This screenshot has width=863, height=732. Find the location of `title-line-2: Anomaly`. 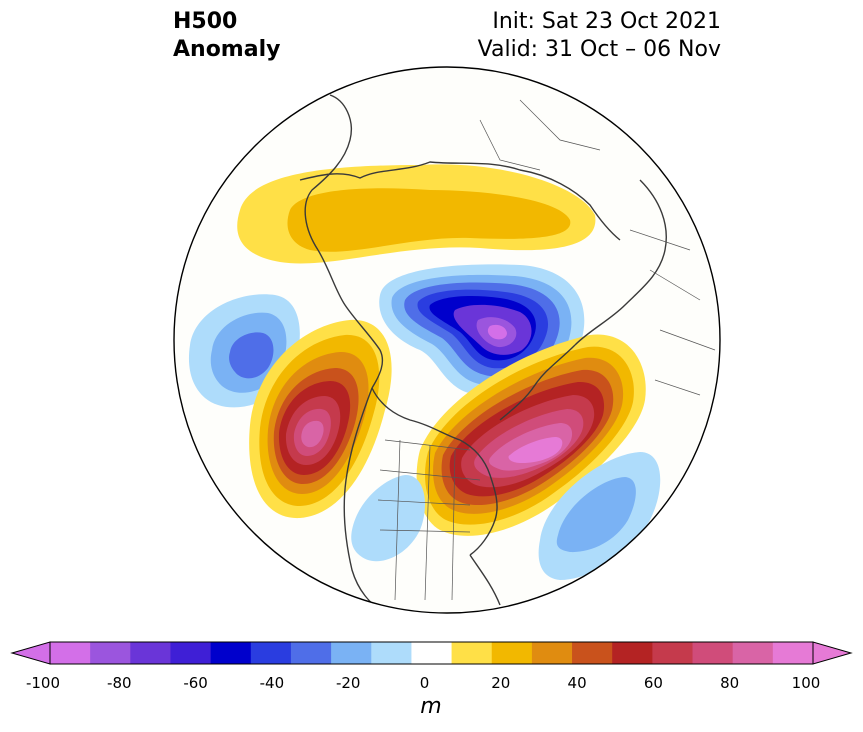

title-line-2: Anomaly is located at coordinates (227, 49).